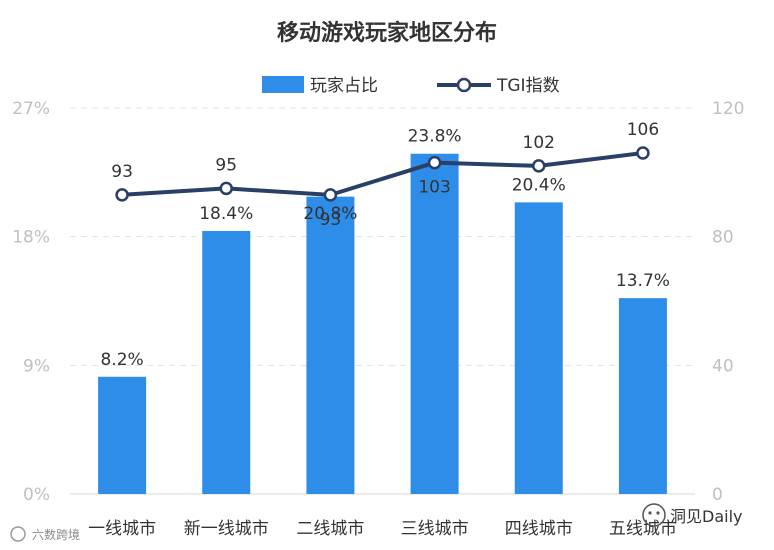 Image resolution: width=774 pixels, height=550 pixels. Describe the element at coordinates (56, 534) in the screenshot. I see `watermark-left-text: 六数跨境` at that location.